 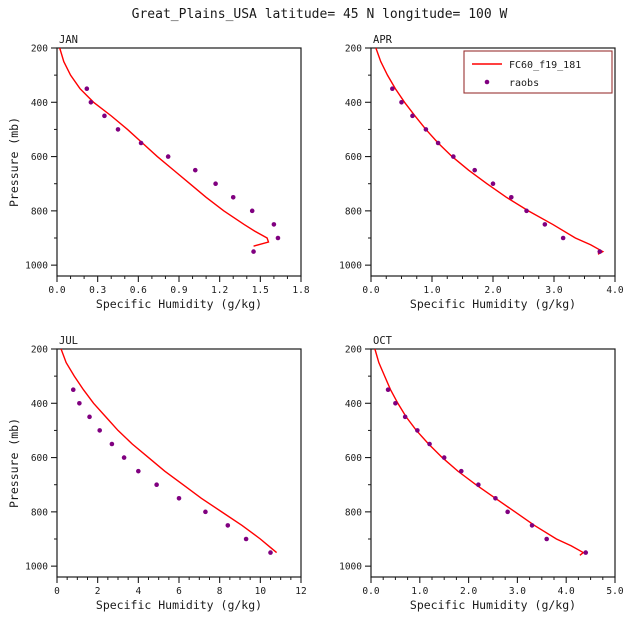 What do you see at coordinates (138, 591) in the screenshot?
I see `x-tick-label: 4` at bounding box center [138, 591].